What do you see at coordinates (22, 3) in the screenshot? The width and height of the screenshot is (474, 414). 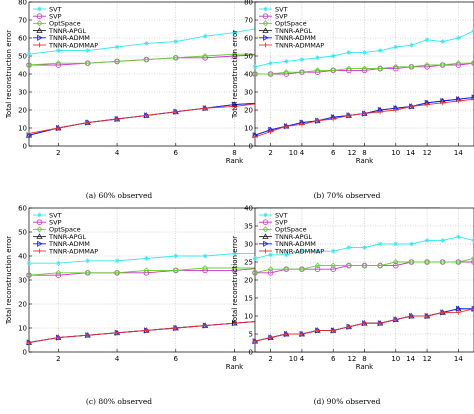 I see `y-tick-label: 80` at bounding box center [22, 3].